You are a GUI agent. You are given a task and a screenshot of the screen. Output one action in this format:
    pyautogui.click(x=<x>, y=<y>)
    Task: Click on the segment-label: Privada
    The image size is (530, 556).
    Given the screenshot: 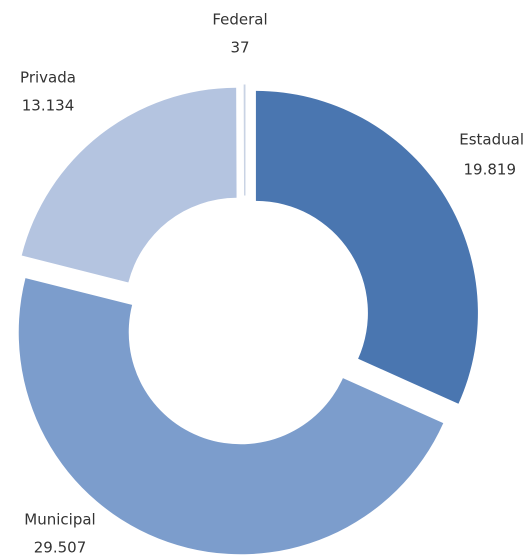 What is the action you would take?
    pyautogui.click(x=48, y=78)
    